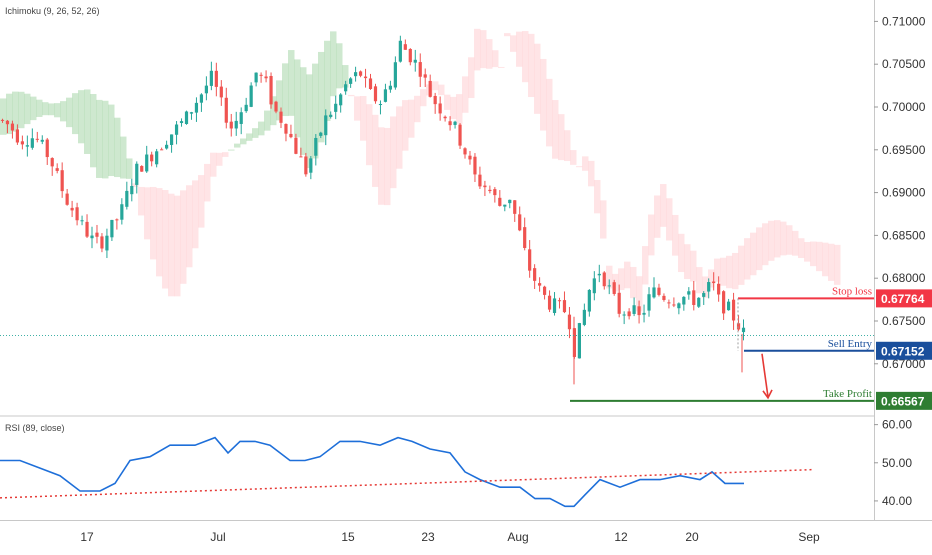  What do you see at coordinates (847, 394) in the screenshot?
I see `take-profit-label: Take Profit` at bounding box center [847, 394].